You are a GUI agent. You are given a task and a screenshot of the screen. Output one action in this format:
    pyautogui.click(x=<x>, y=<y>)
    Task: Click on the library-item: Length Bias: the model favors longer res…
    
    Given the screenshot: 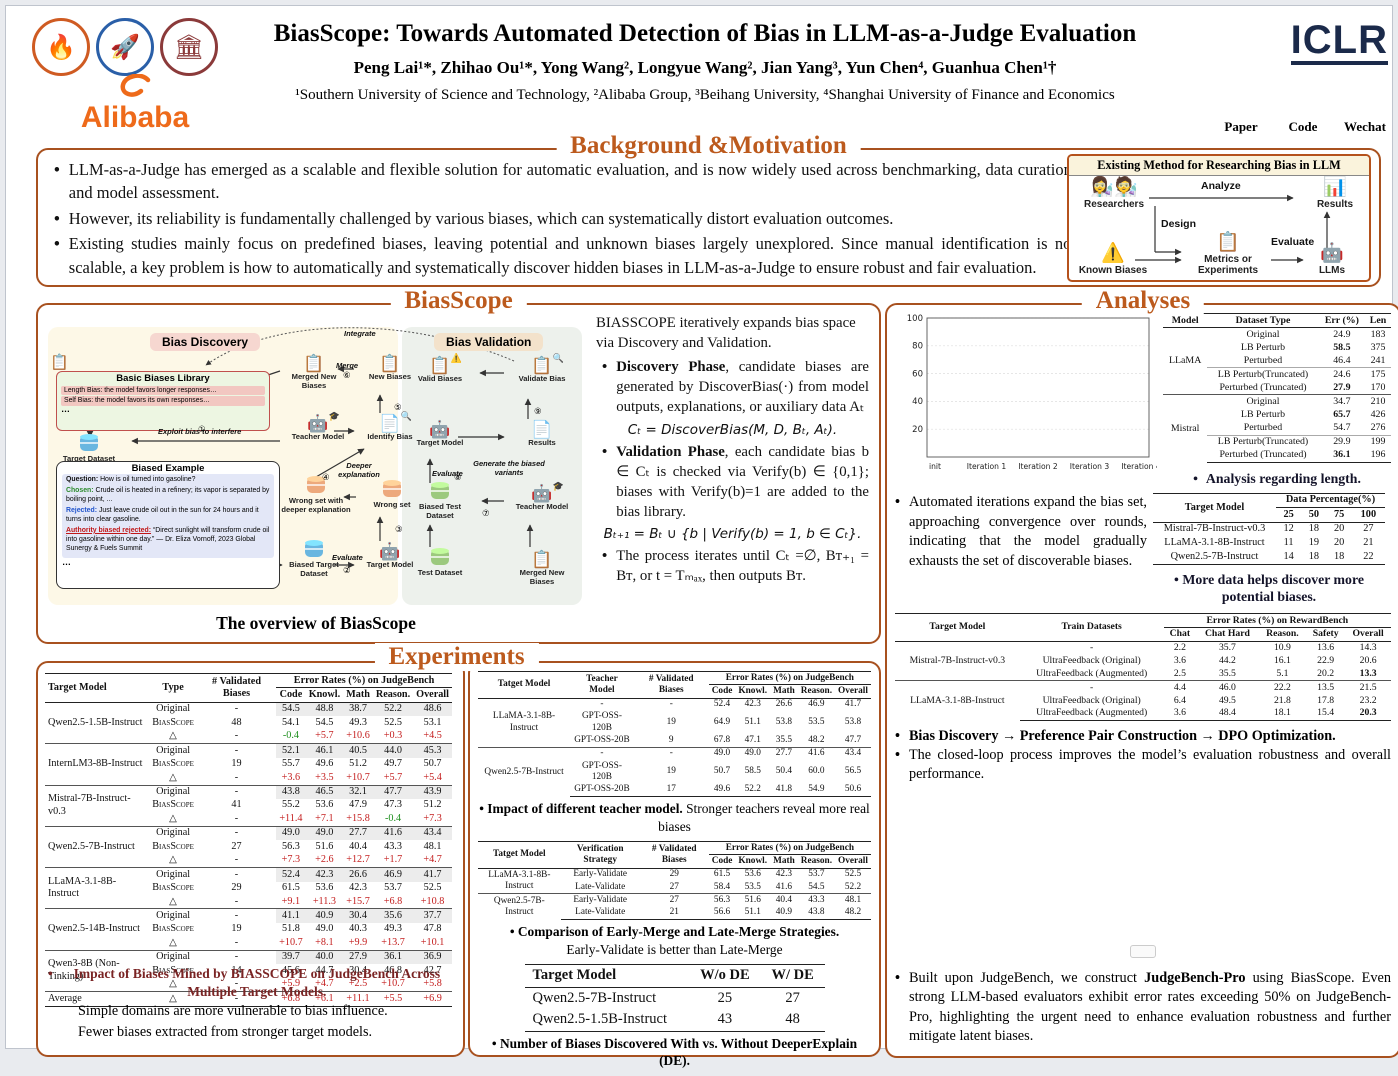 What is the action you would take?
    pyautogui.click(x=163, y=390)
    